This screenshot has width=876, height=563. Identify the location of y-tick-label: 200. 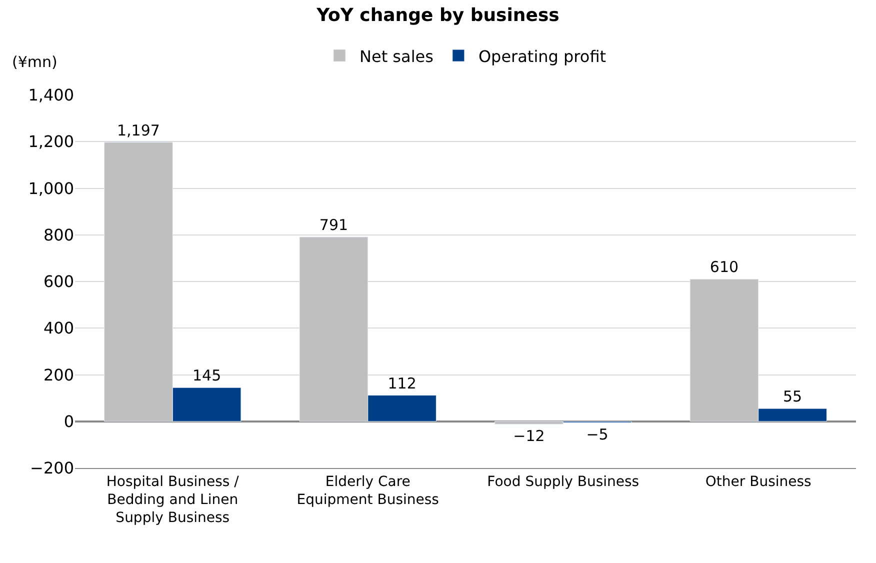
(58, 374).